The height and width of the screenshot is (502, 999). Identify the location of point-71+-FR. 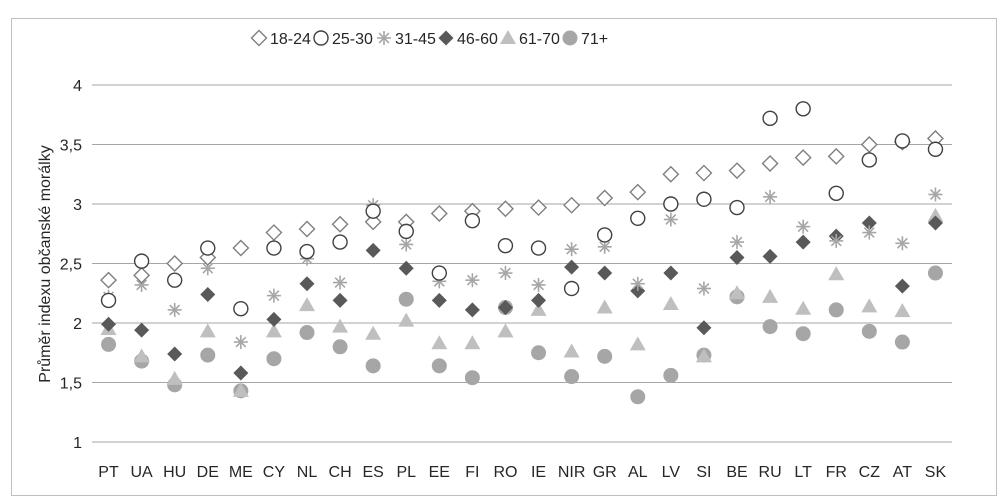
(836, 310).